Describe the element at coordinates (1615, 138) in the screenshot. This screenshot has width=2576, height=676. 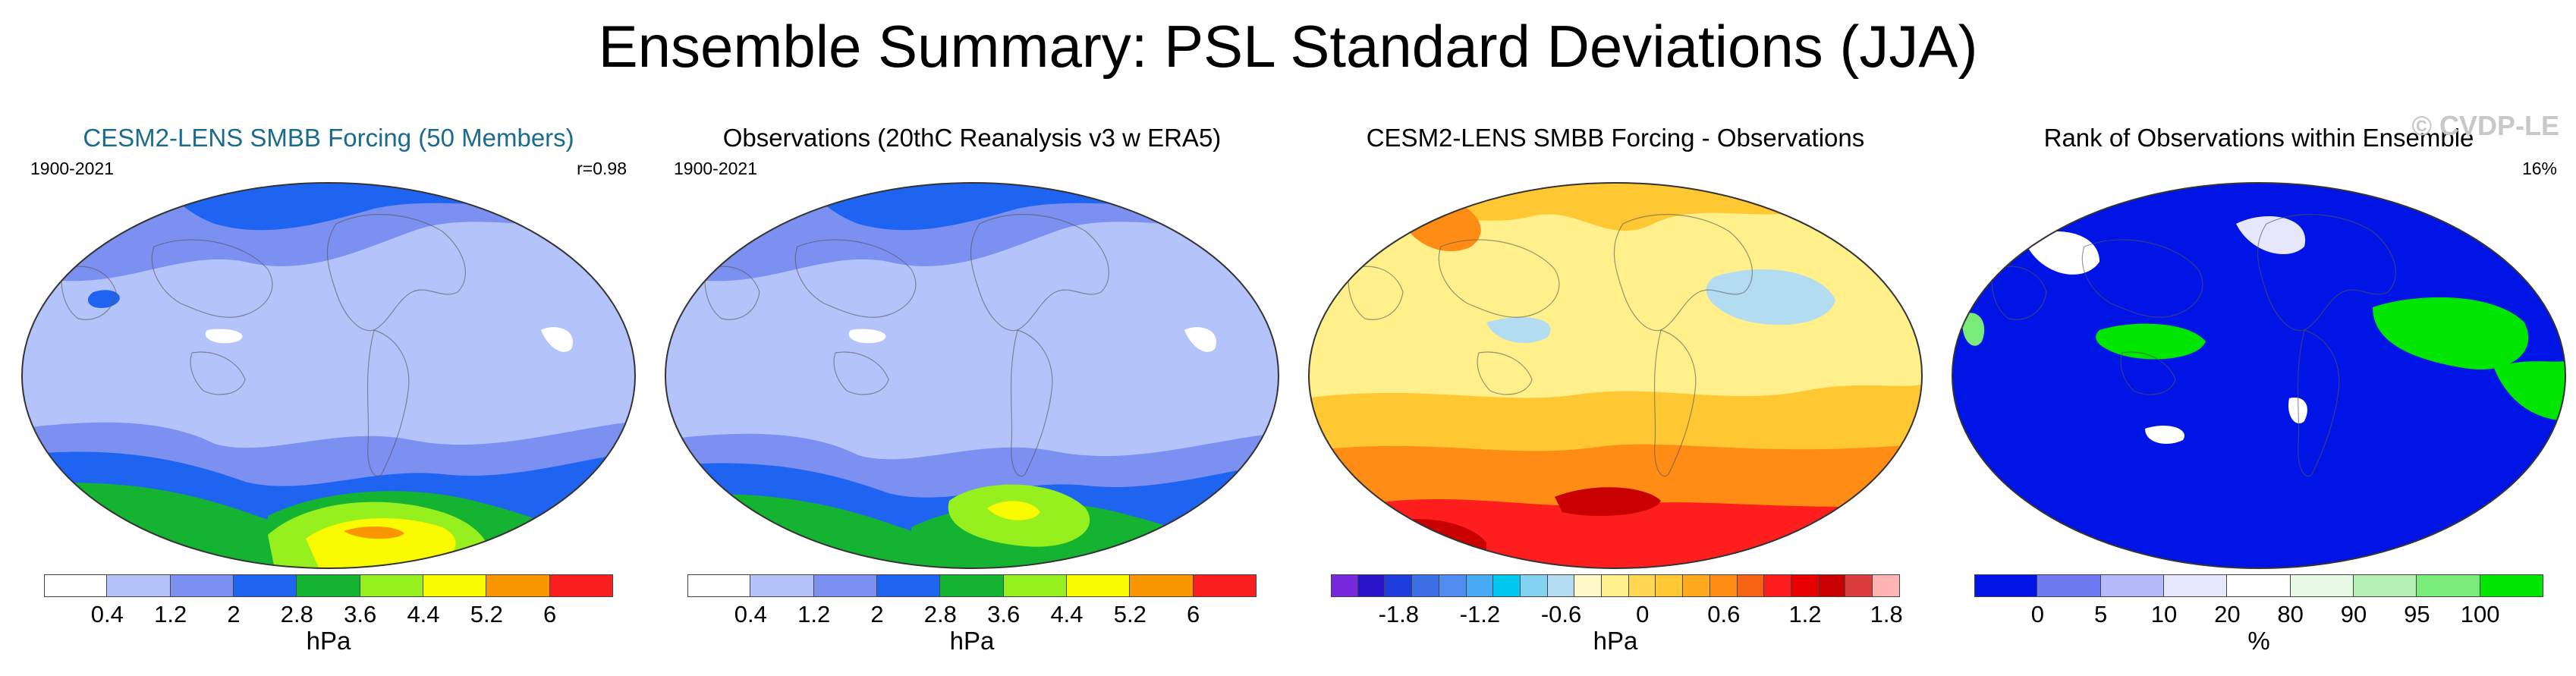
I see `panel-title: CESM2-LENS SMBB Forcing - Observations` at that location.